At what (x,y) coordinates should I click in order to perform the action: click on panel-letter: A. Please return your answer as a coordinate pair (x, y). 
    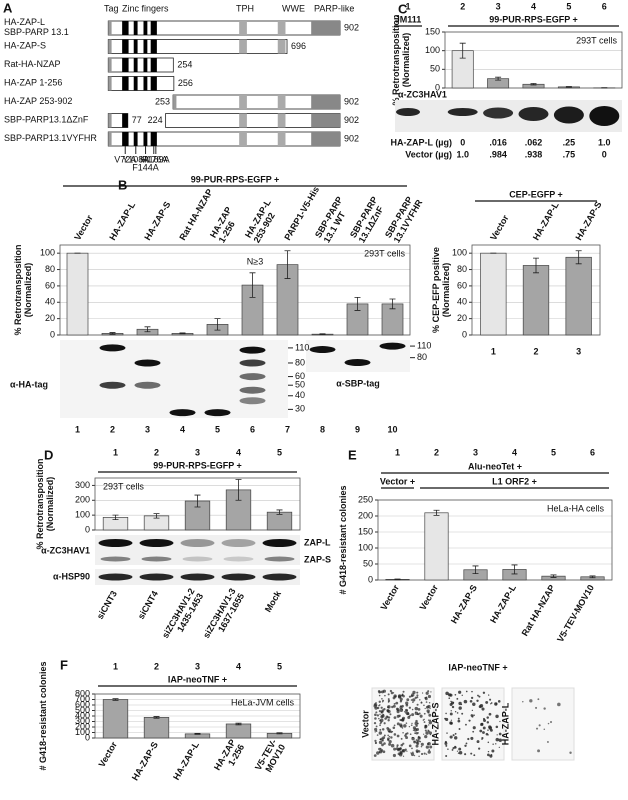
    Looking at the image, I should click on (8, 7).